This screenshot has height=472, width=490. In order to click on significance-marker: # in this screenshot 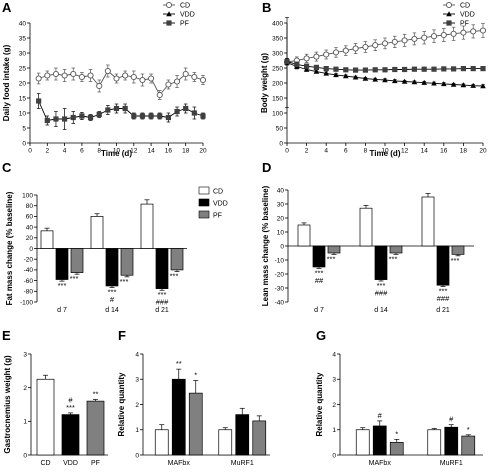, I will do `click(451, 419)`.